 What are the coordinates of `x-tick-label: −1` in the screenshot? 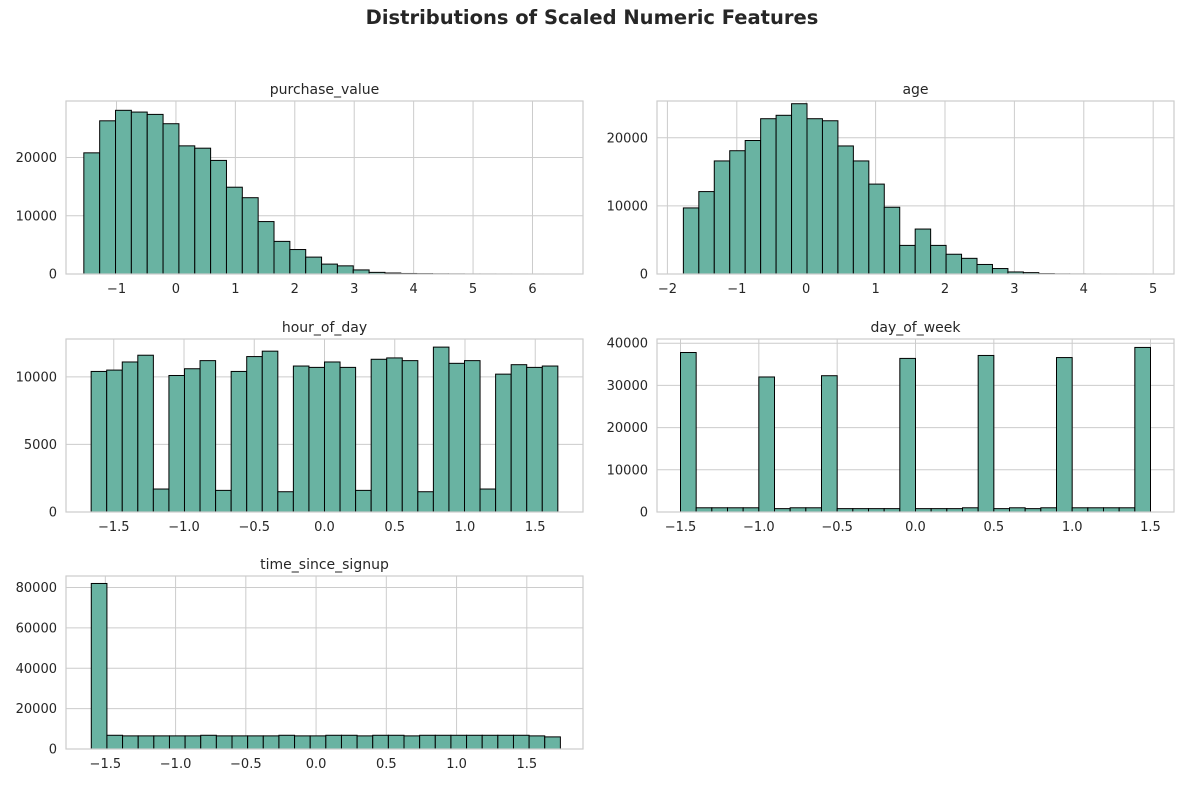 It's located at (736, 289).